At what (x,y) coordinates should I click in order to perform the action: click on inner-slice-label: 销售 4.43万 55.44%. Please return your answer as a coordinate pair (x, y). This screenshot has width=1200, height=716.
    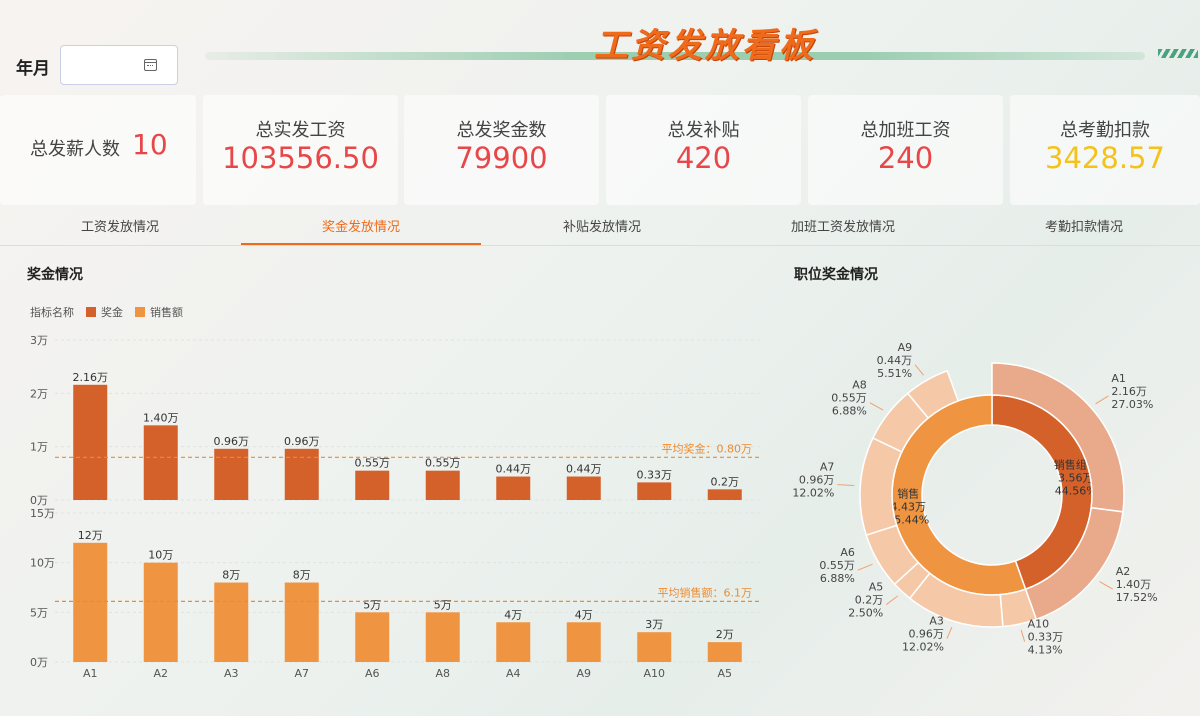
    Looking at the image, I should click on (908, 506).